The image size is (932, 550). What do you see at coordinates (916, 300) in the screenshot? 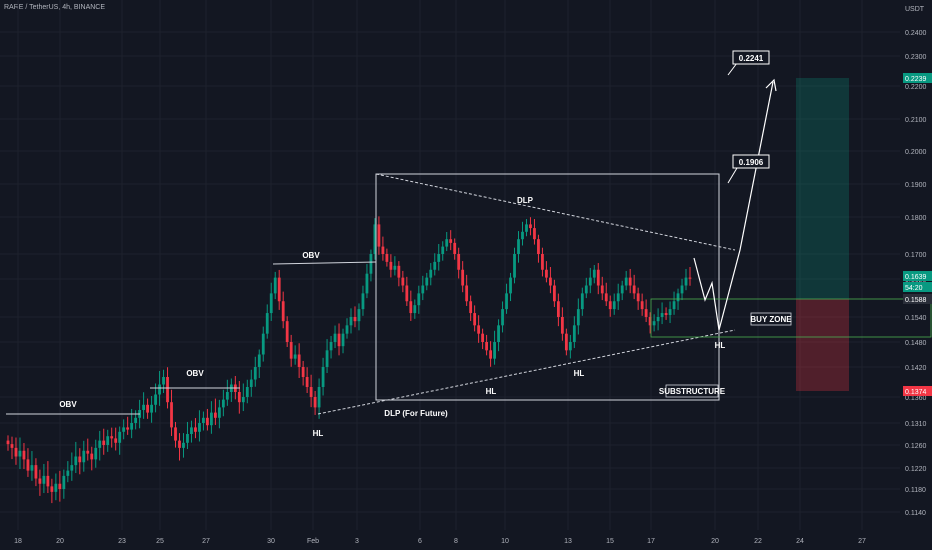
I see `entry-price-badge: 0.1588` at bounding box center [916, 300].